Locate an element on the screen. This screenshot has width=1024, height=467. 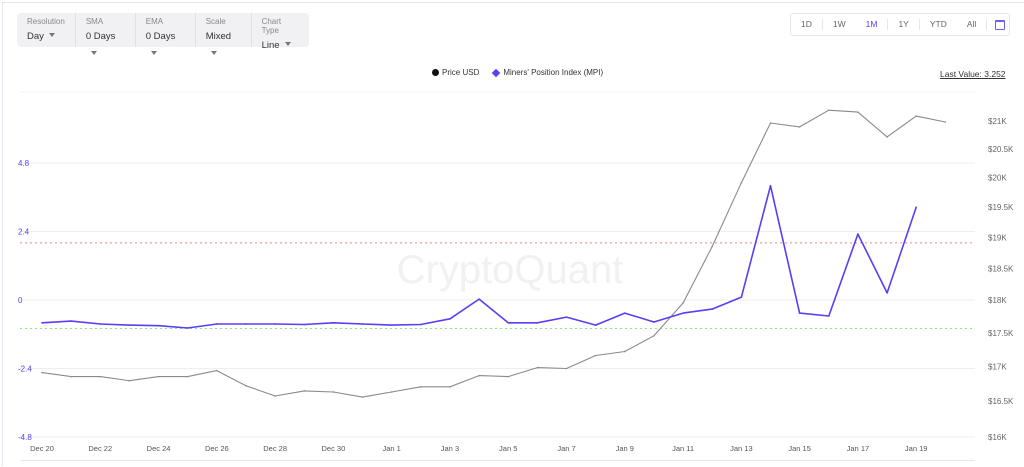
range-navigator is located at coordinates (497, 463).